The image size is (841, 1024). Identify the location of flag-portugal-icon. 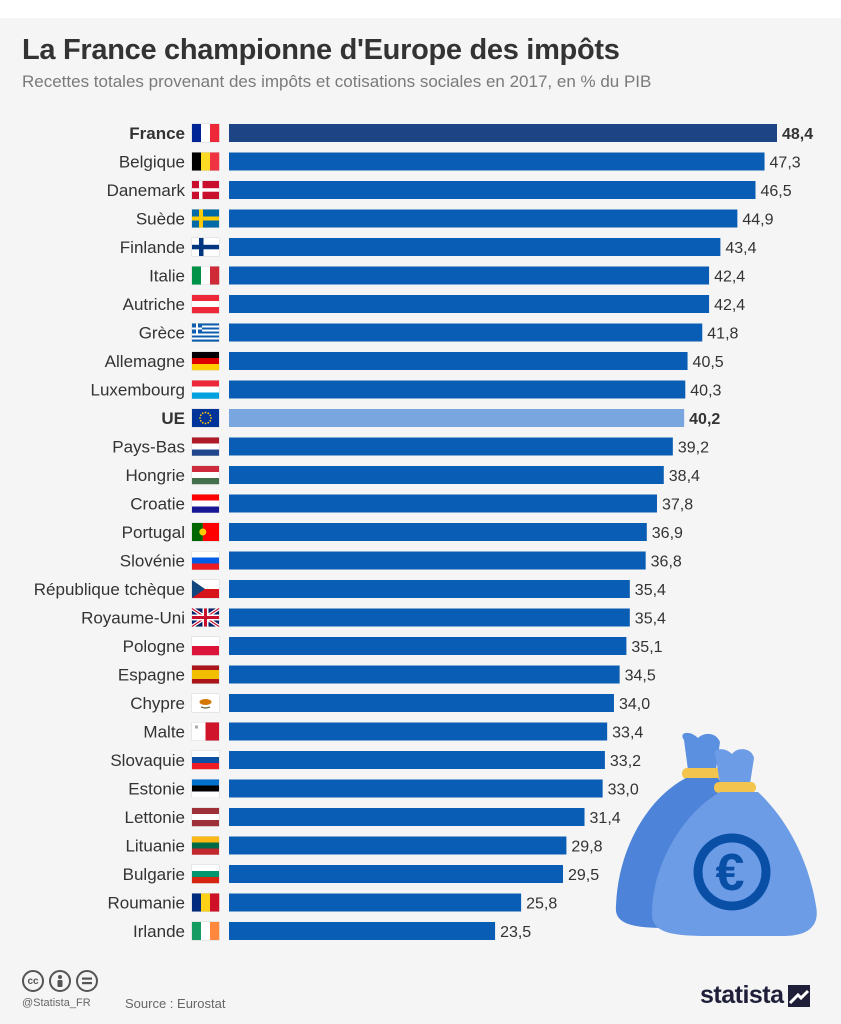
(205, 532).